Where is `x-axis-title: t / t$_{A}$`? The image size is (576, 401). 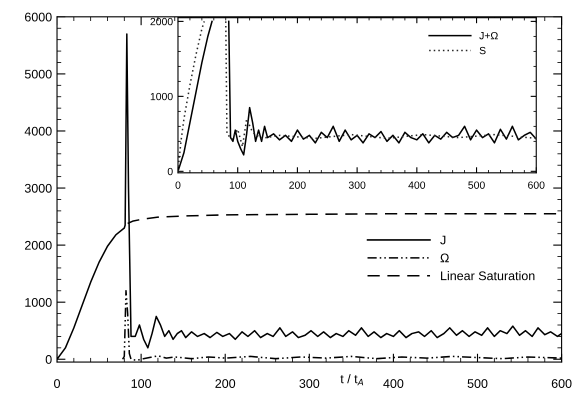 x-axis-title: t / t$_{A}$ is located at coordinates (352, 380).